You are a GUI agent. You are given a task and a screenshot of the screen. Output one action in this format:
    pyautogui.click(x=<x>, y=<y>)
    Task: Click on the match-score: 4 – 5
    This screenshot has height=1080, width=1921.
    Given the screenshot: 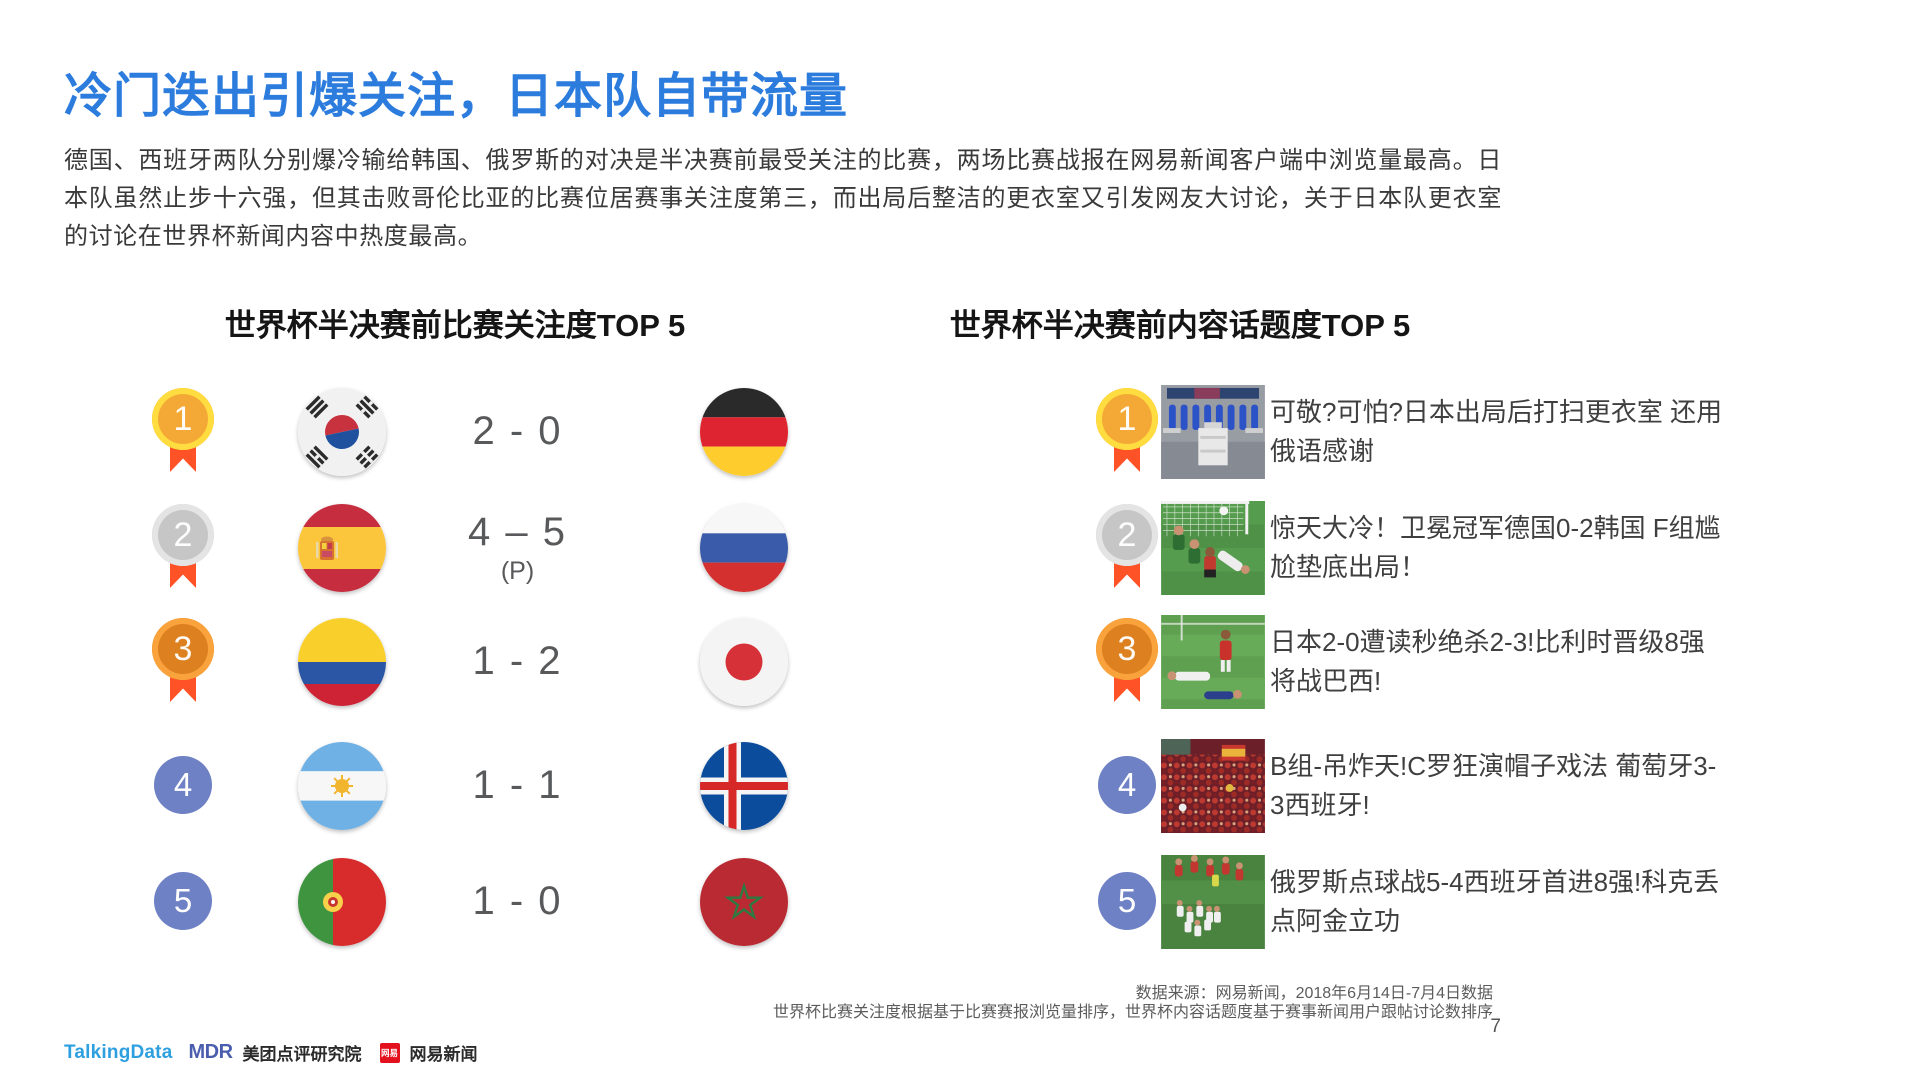 What is the action you would take?
    pyautogui.click(x=517, y=532)
    